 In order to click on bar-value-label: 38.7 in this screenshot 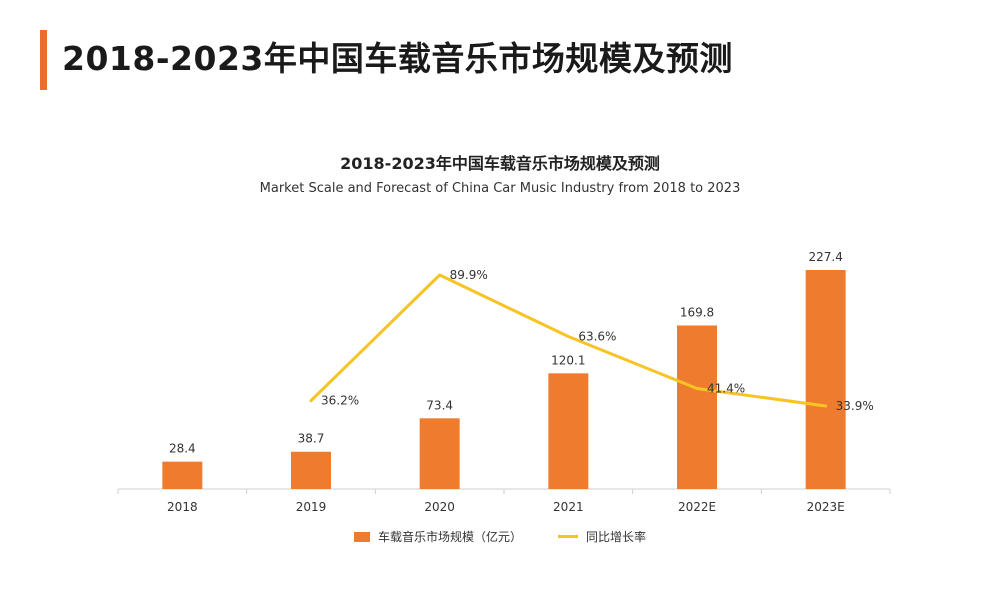, I will do `click(311, 439)`.